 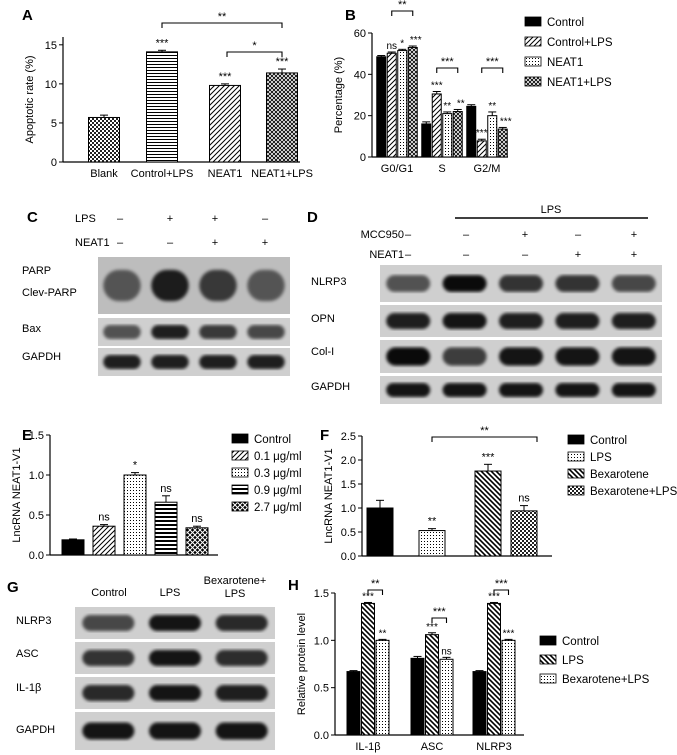 What do you see at coordinates (293, 585) in the screenshot?
I see `panel-label-h: H` at bounding box center [293, 585].